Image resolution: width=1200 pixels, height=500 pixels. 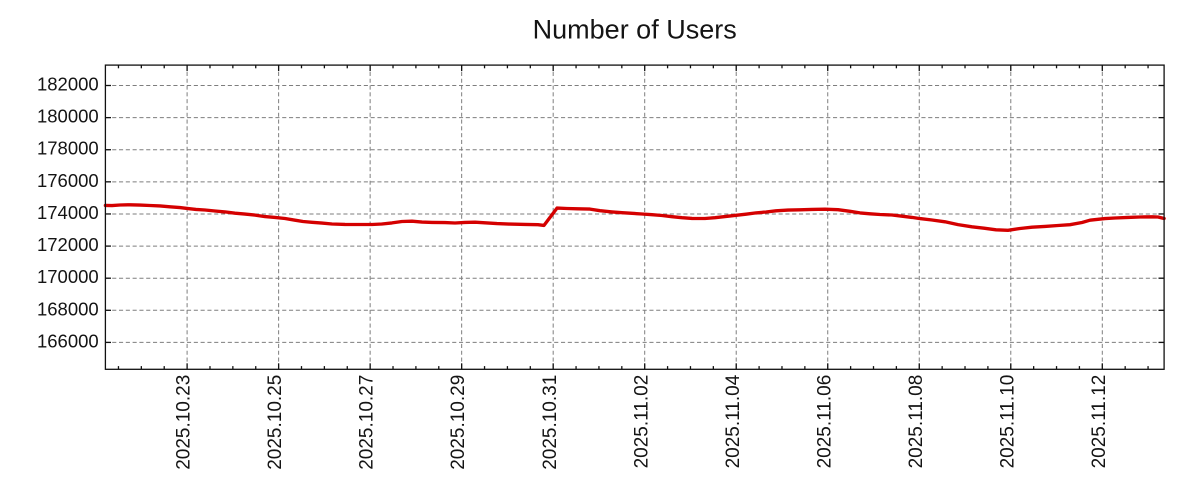 What do you see at coordinates (68, 276) in the screenshot?
I see `svg-text: 170000` at bounding box center [68, 276].